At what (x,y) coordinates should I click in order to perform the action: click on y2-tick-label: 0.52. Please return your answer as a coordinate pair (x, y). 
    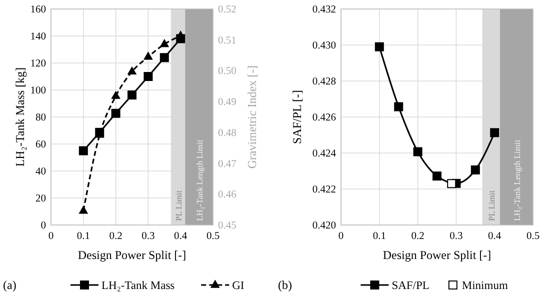
    Looking at the image, I should click on (227, 10).